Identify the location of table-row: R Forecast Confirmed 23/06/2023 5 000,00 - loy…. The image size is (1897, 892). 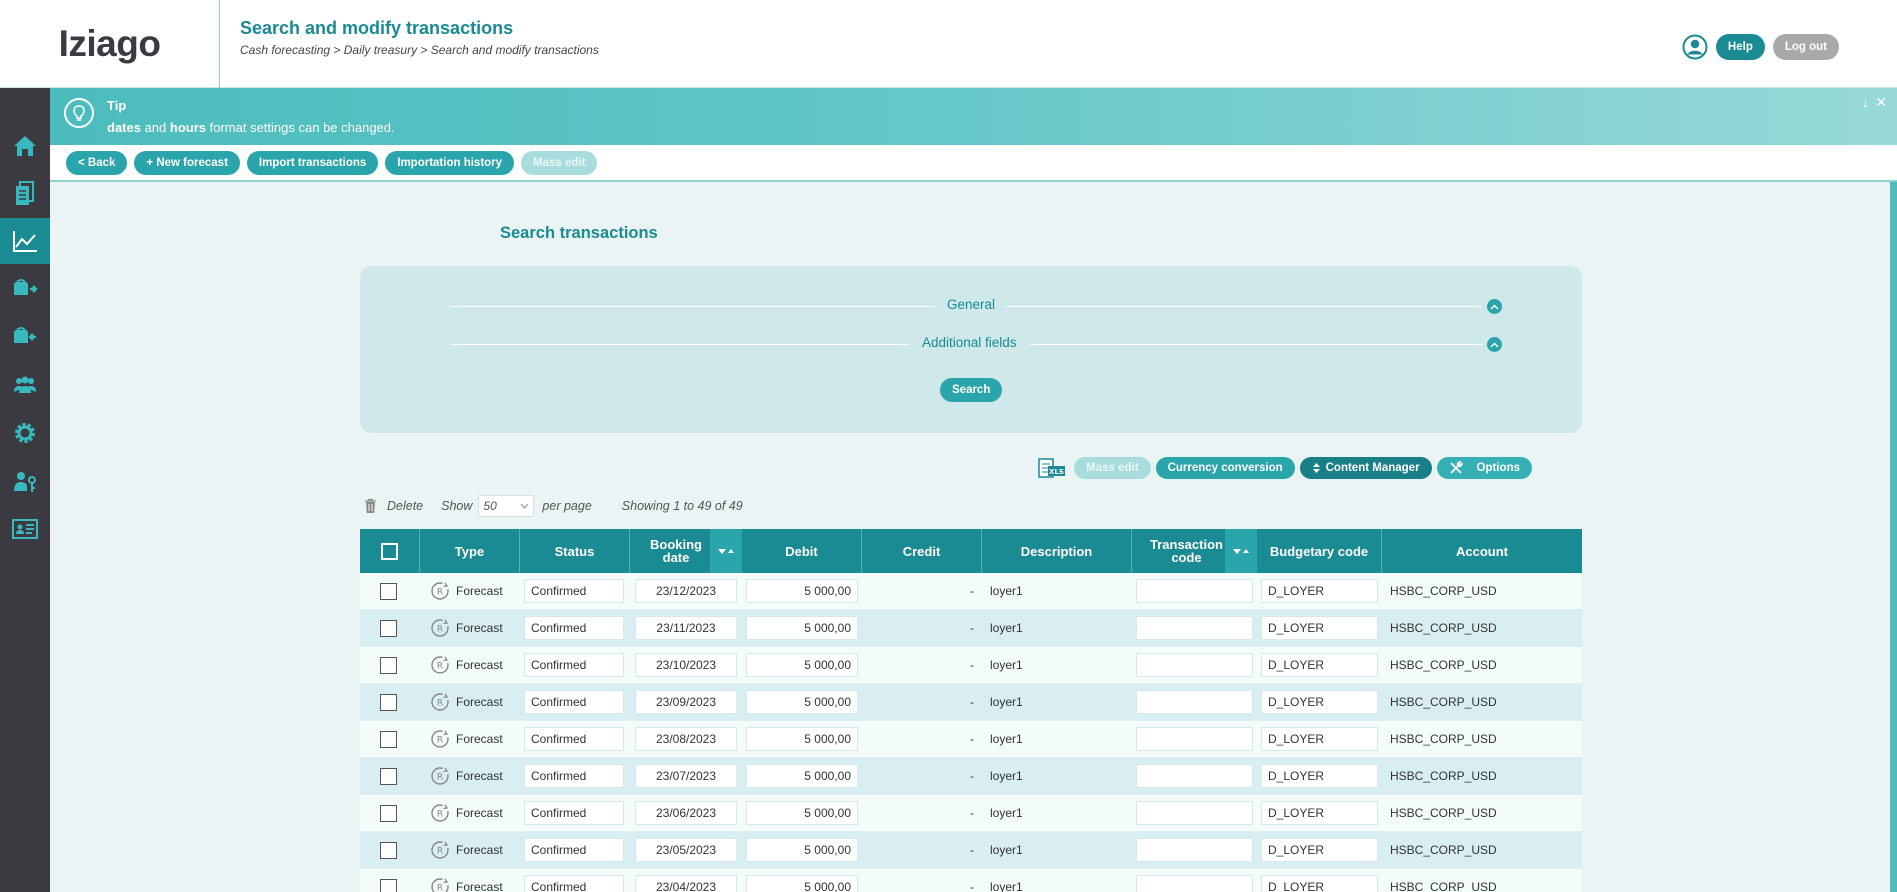
(971, 813).